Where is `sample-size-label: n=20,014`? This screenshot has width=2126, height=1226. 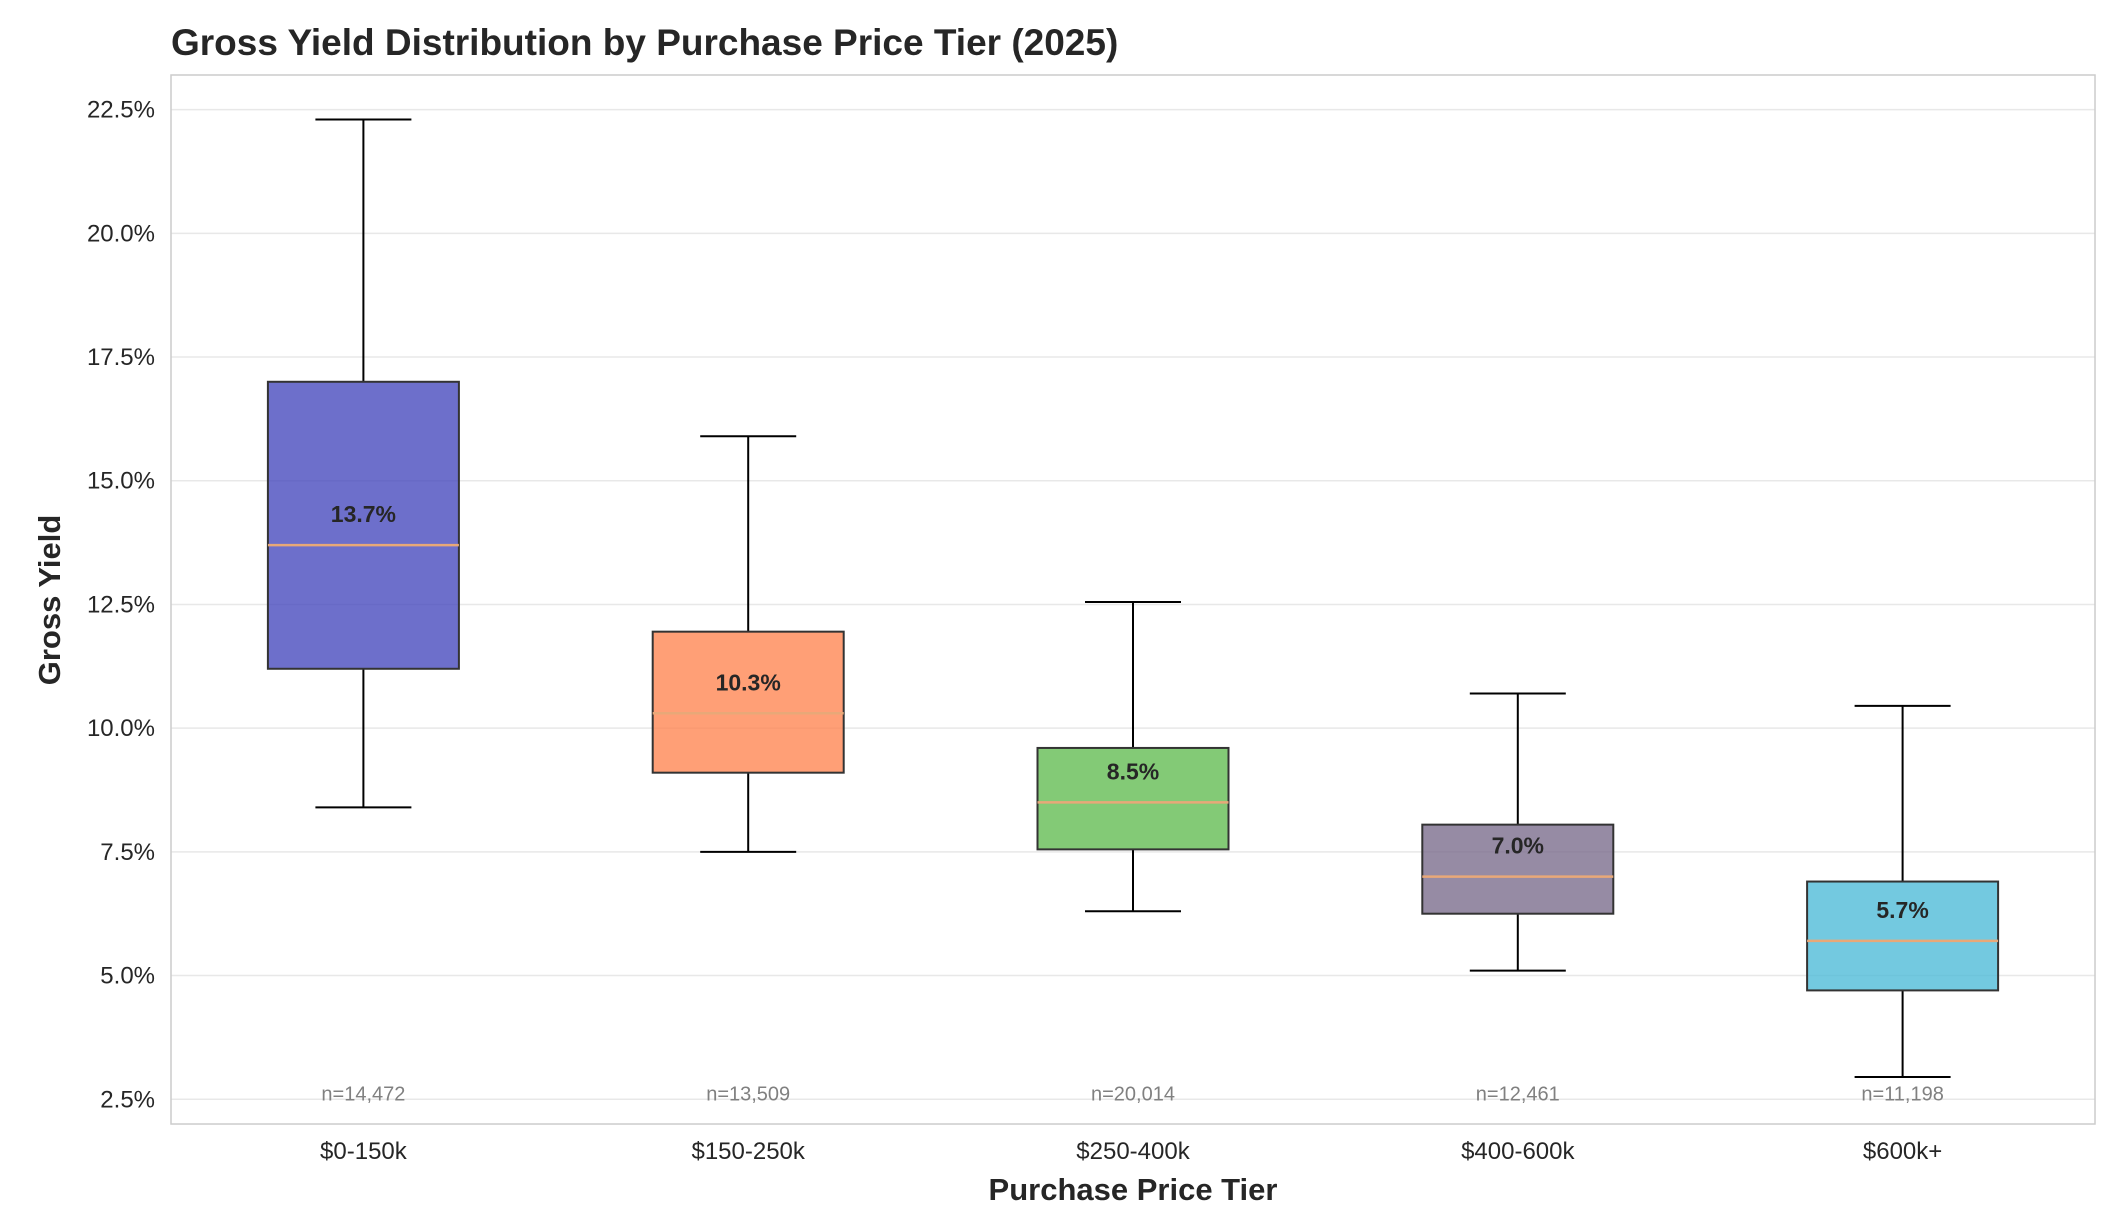
sample-size-label: n=20,014 is located at coordinates (1133, 1094).